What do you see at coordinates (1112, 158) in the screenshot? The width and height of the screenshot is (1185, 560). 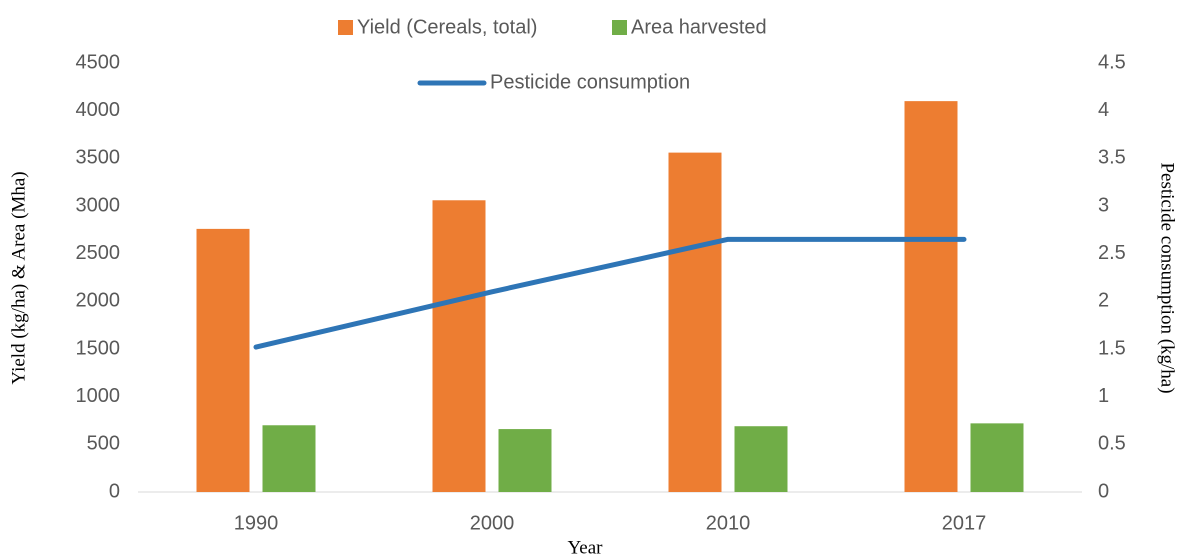 I see `y2-tick-label: 3.5` at bounding box center [1112, 158].